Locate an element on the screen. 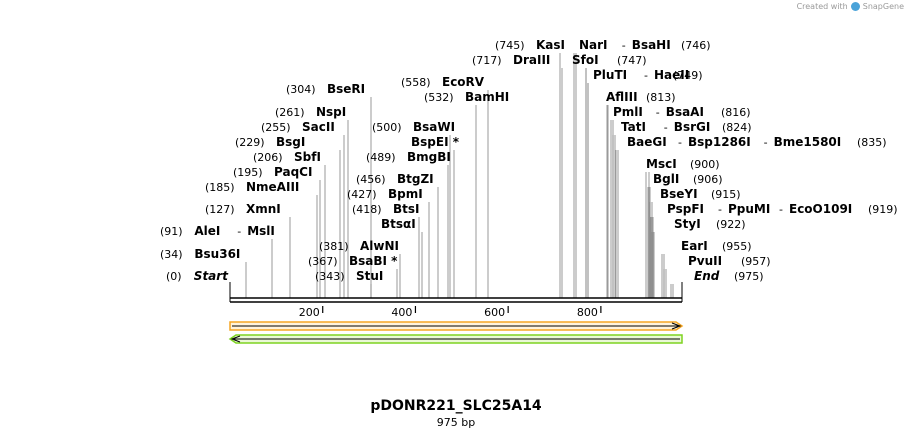 Image resolution: width=912 pixels, height=438 pixels. enzyme-name: BsaAI is located at coordinates (685, 112).